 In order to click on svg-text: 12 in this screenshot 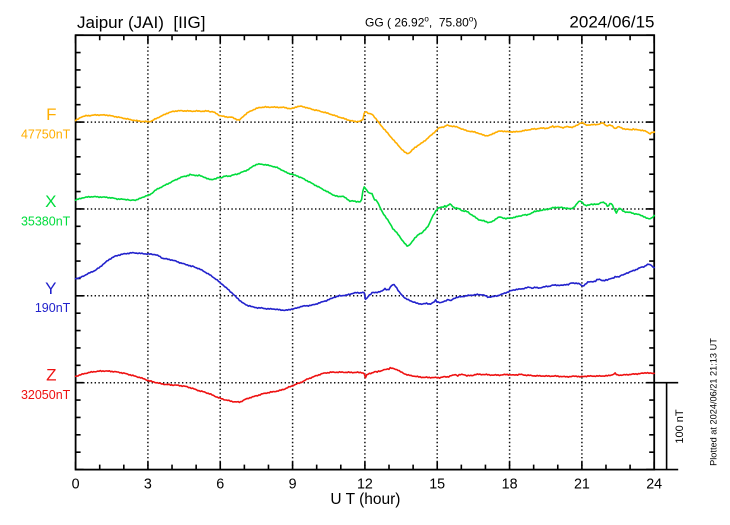, I will do `click(365, 485)`.